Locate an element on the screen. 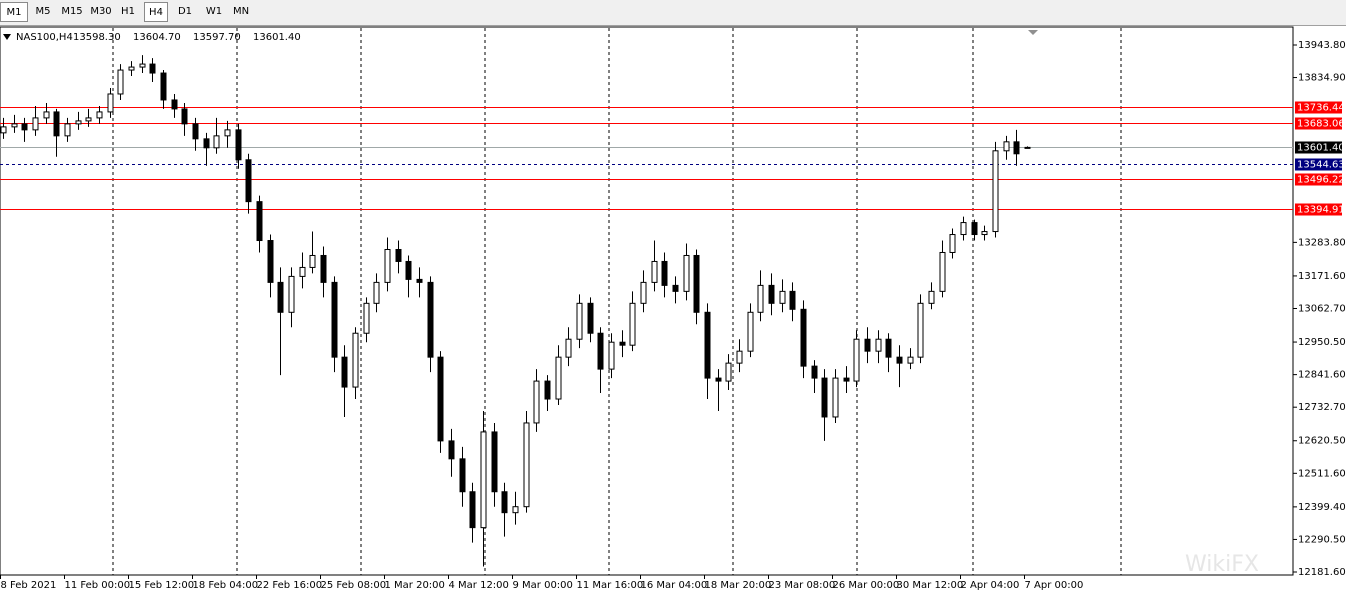 Image resolution: width=1346 pixels, height=598 pixels. x-tick-label: 16 Mar 04:00 is located at coordinates (674, 585).